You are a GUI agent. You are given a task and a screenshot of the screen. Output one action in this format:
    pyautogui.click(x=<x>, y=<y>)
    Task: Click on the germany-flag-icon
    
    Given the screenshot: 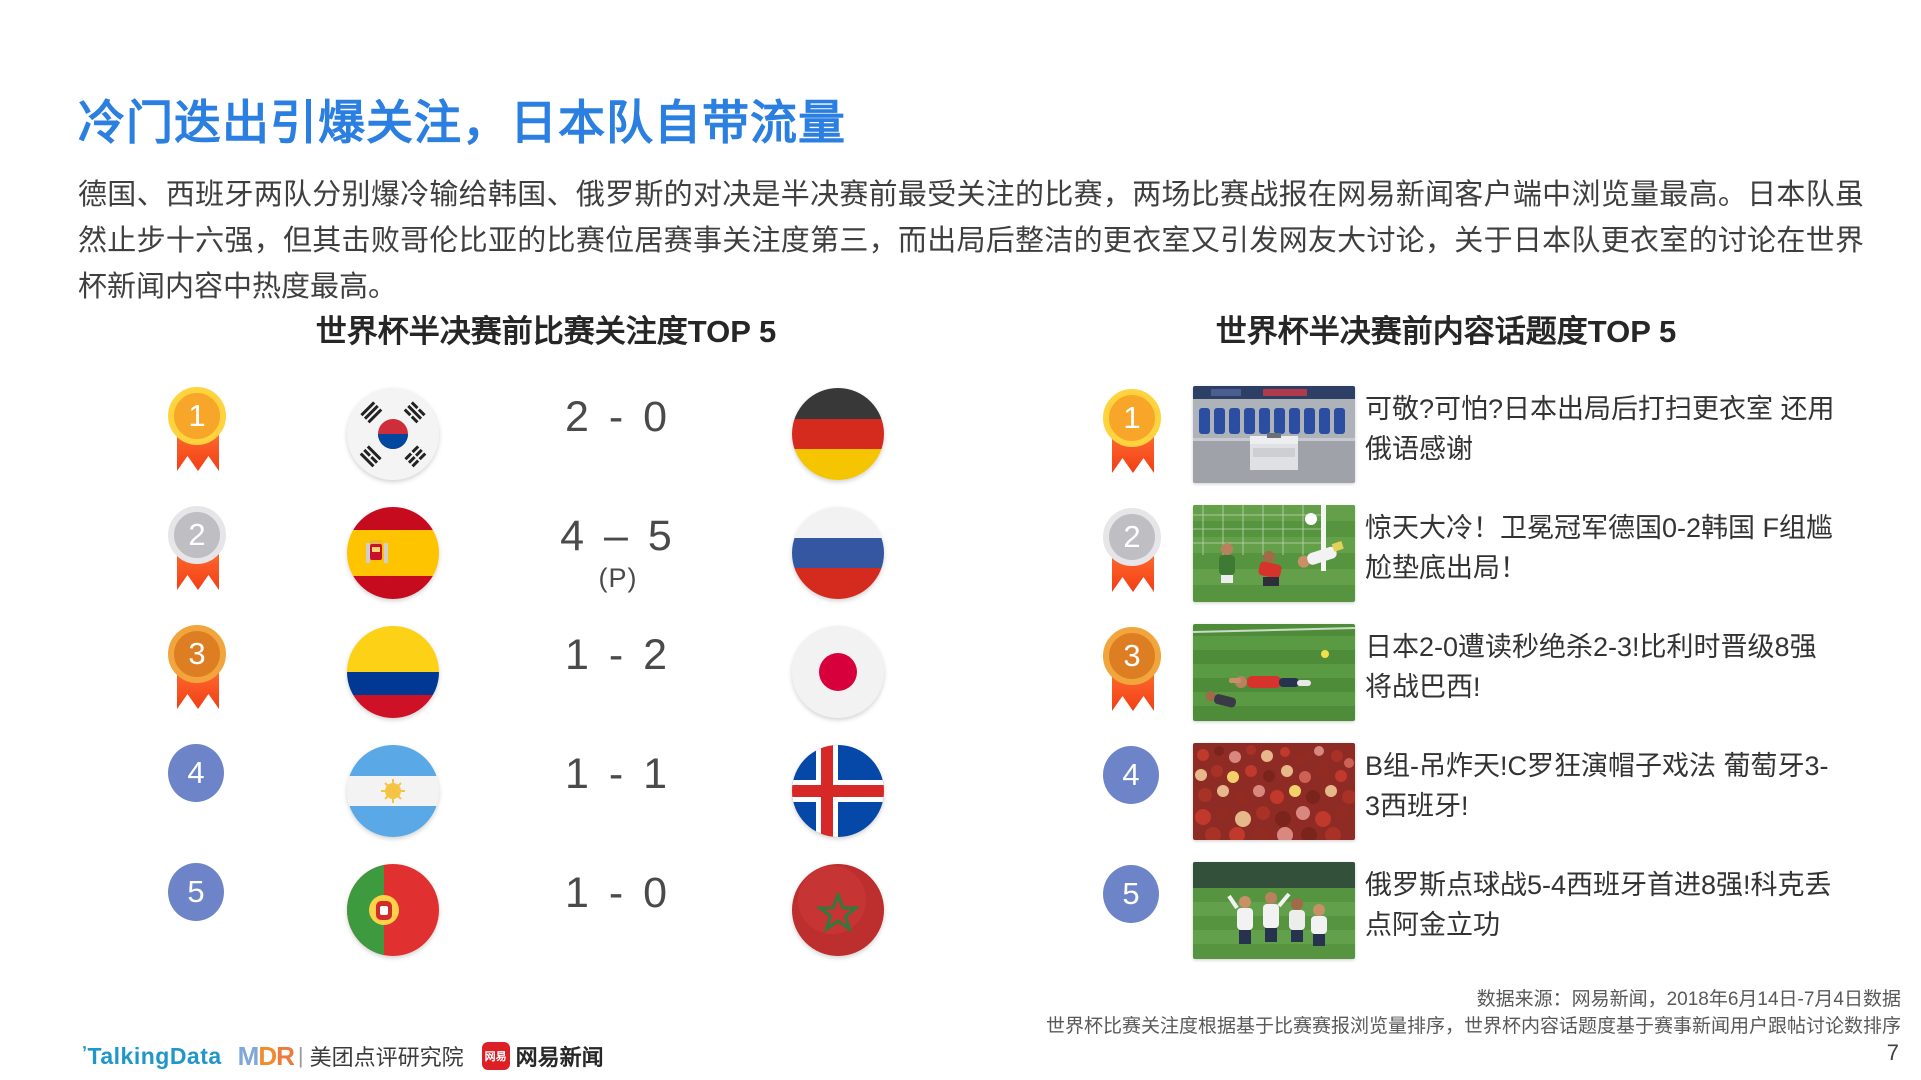 What is the action you would take?
    pyautogui.click(x=838, y=434)
    